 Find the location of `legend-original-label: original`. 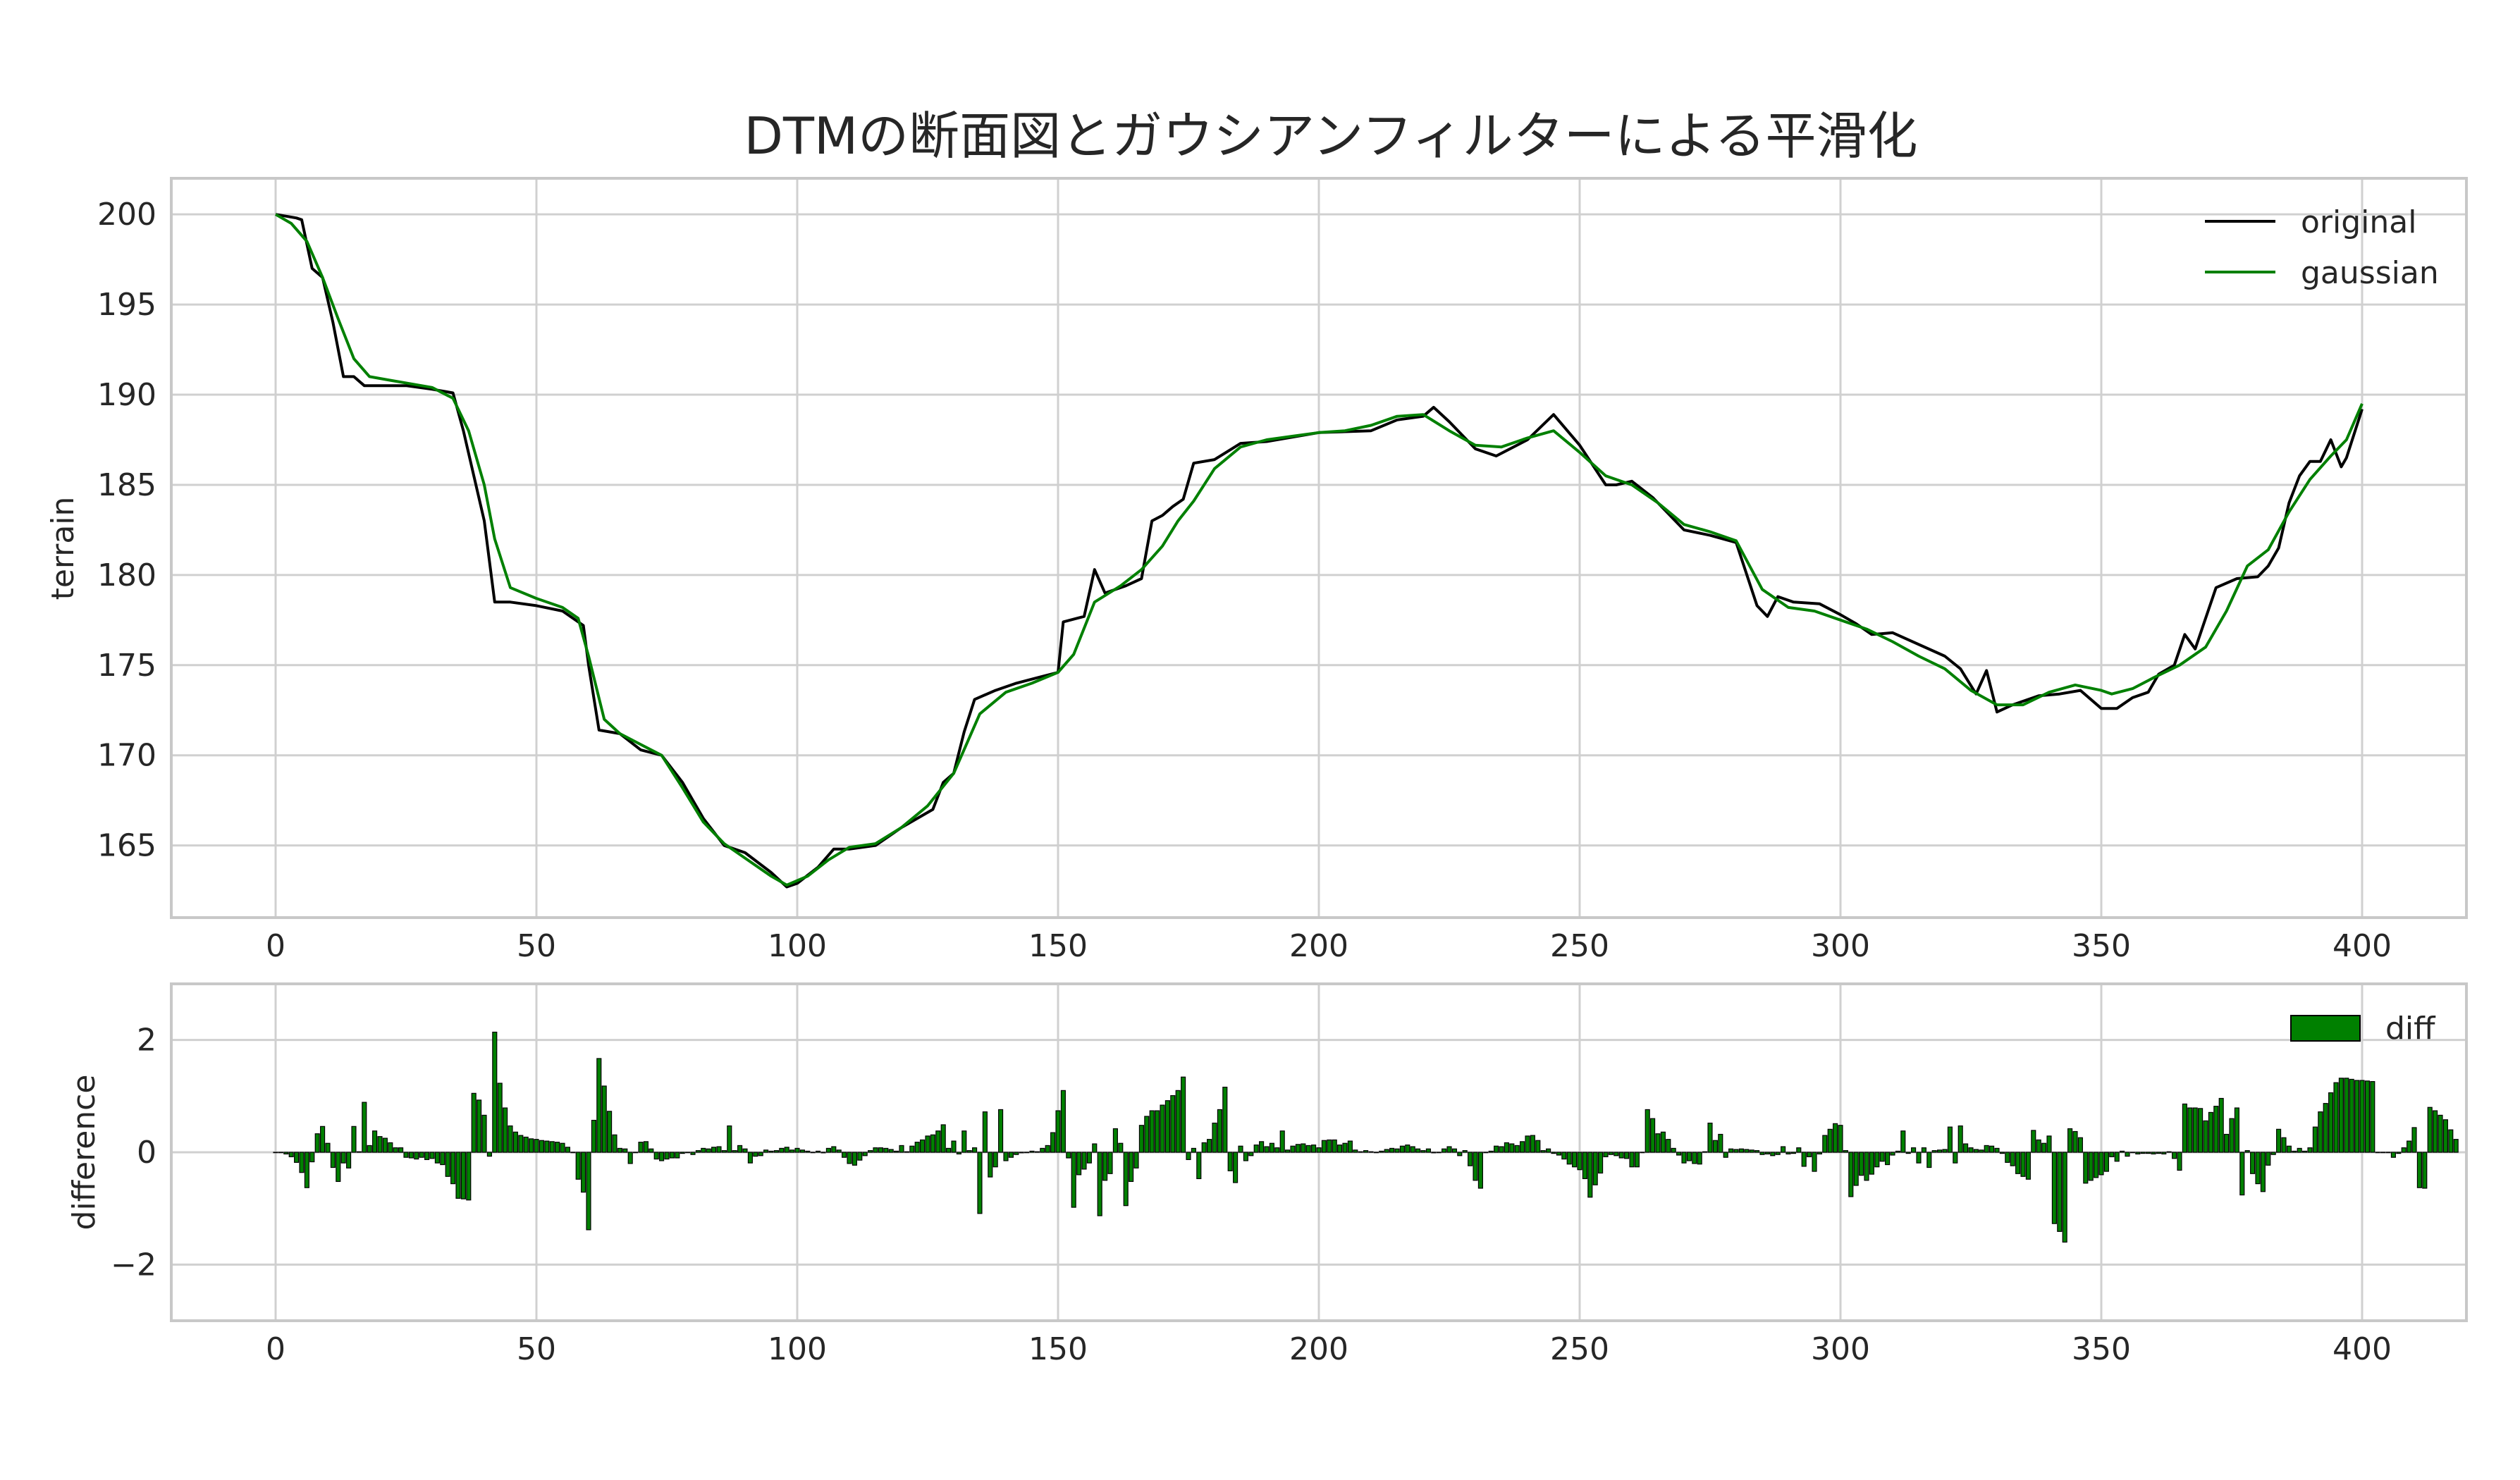

legend-original-label: original is located at coordinates (2358, 222).